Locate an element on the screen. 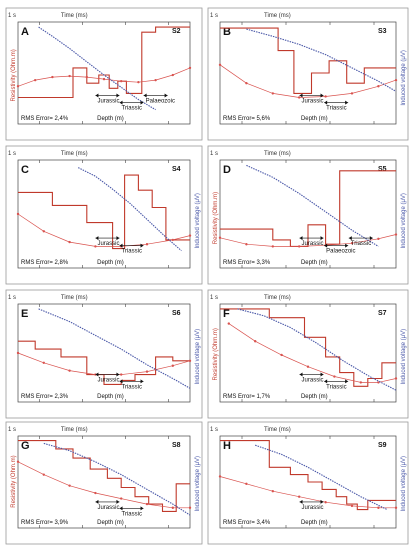 This screenshot has height=555, width=414. rms-error-label: RMS Error= 2,3% is located at coordinates (45, 397).